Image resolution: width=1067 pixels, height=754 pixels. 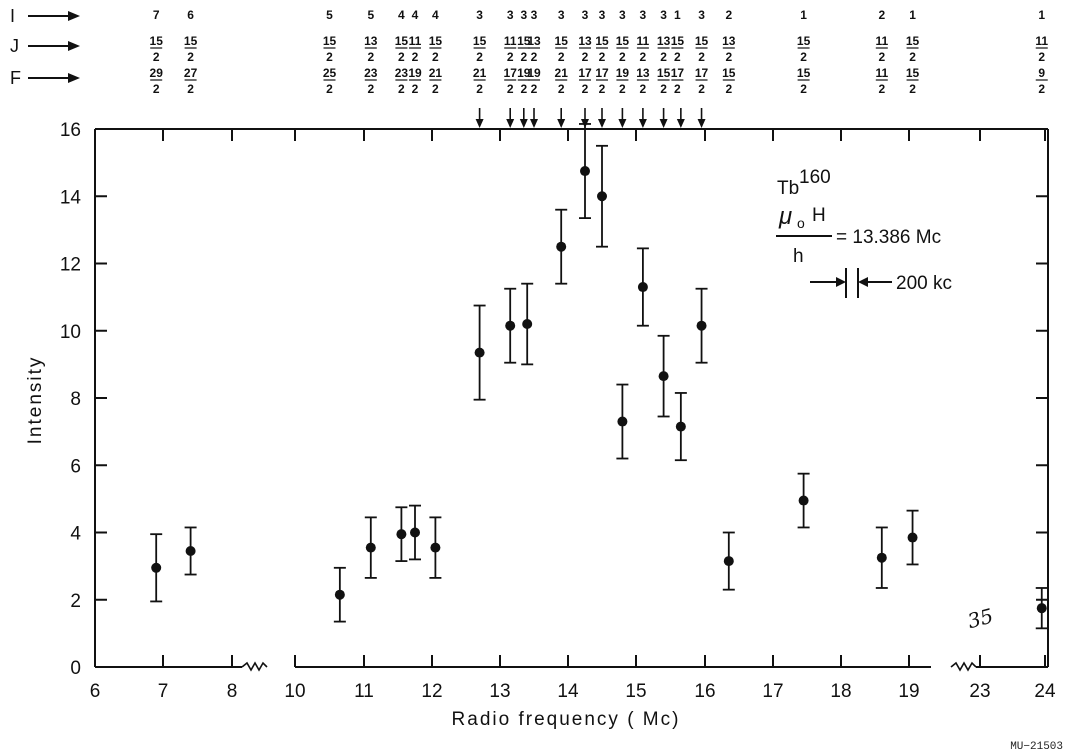 I want to click on y-tick-label: 2, so click(x=75, y=601).